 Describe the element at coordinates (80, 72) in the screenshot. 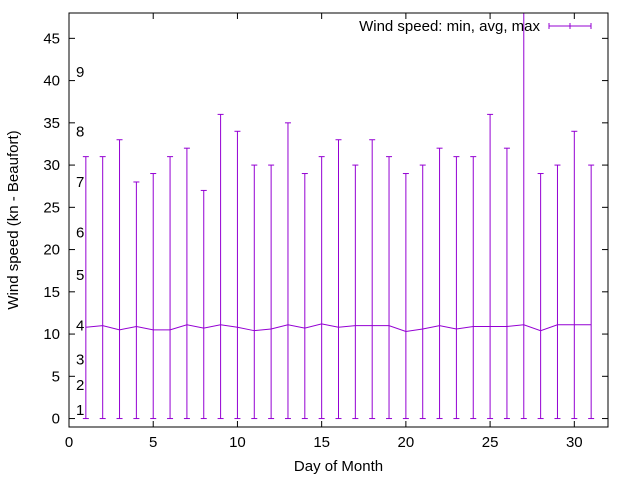

I see `beaufort-label: 9` at that location.